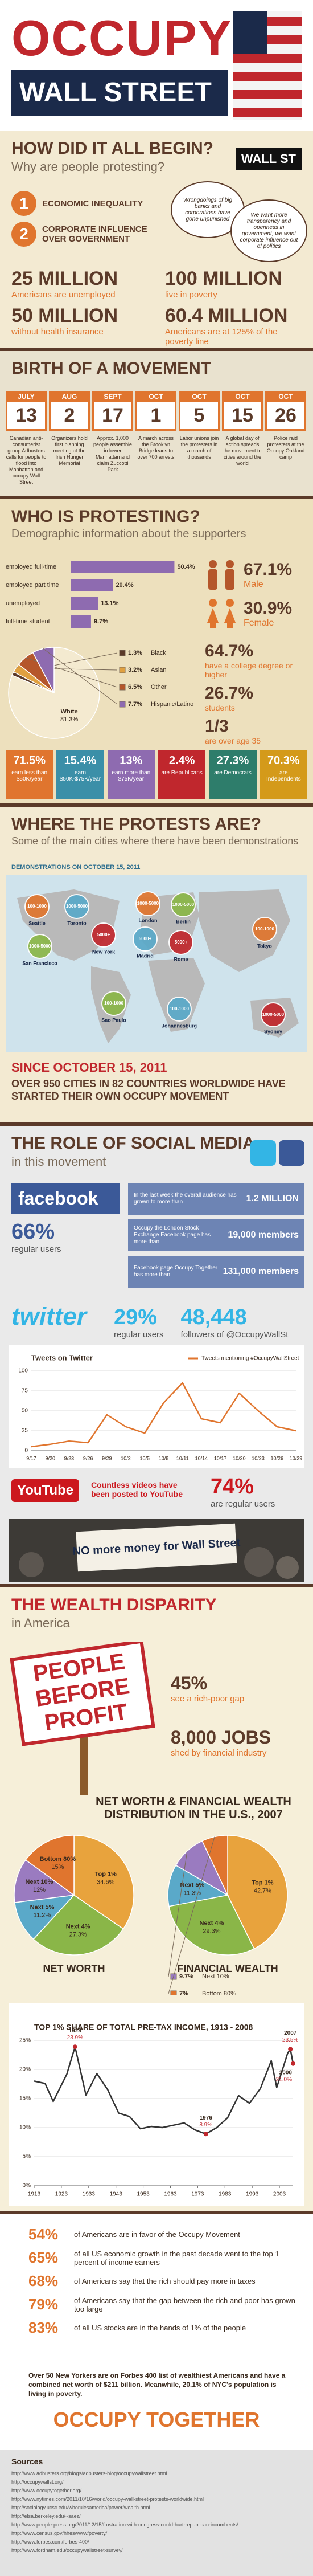  Describe the element at coordinates (186, 567) in the screenshot. I see `bar-value: 50.4%` at that location.